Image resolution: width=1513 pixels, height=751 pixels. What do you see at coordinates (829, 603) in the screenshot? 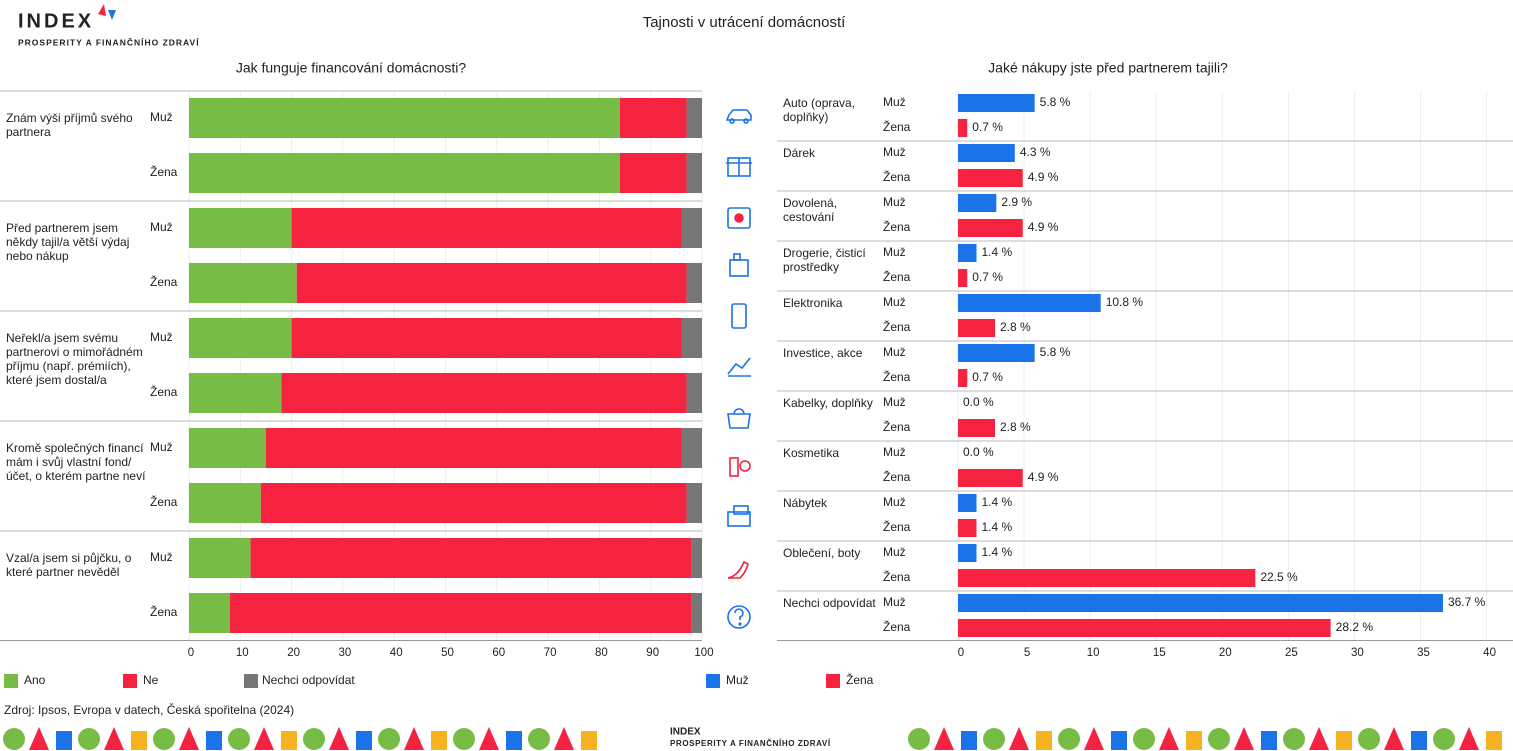
I see `category-label: Nechci odpovídat` at bounding box center [829, 603].